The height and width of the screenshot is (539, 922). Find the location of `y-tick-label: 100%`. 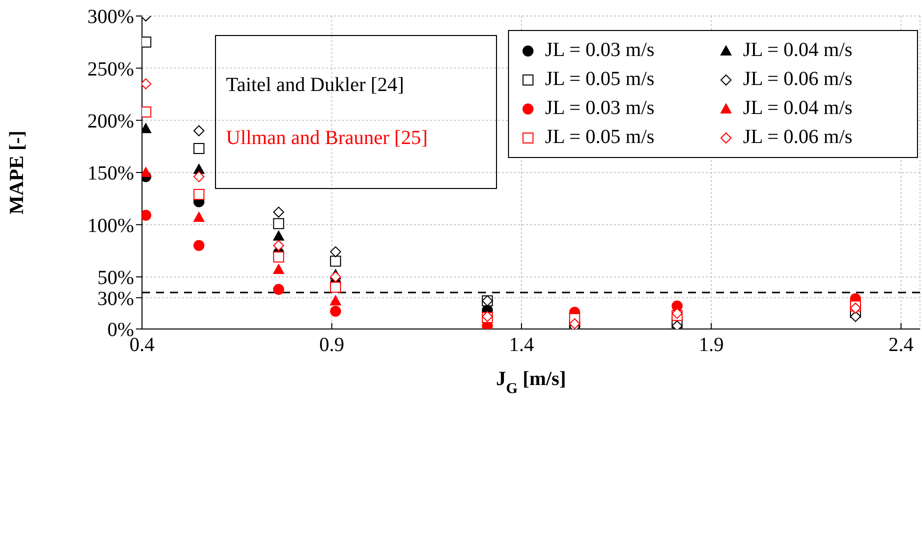

y-tick-label: 100% is located at coordinates (110, 225).